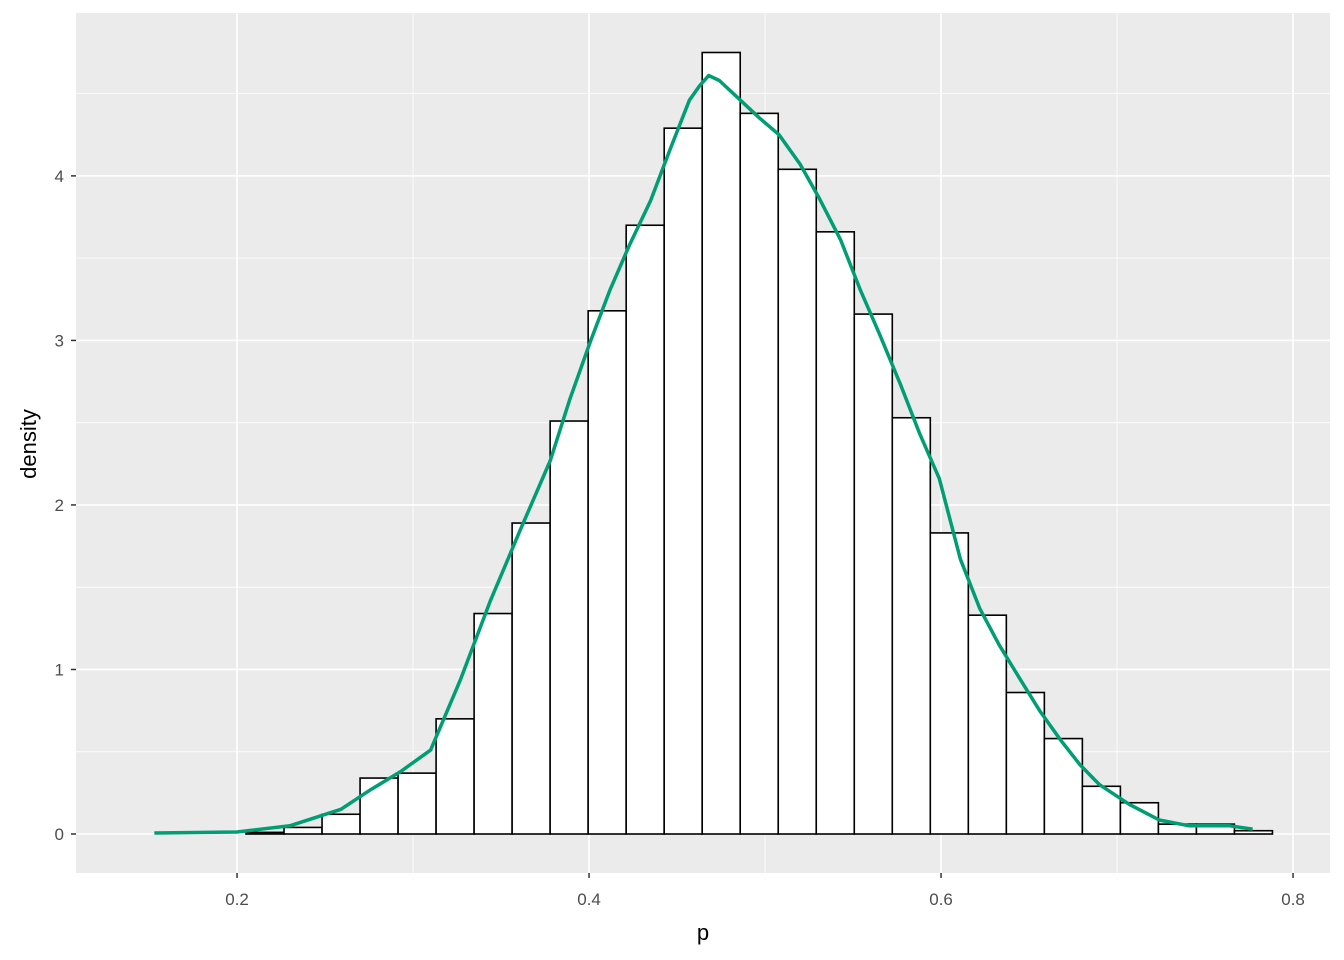 This screenshot has width=1344, height=960. Describe the element at coordinates (703, 932) in the screenshot. I see `x-axis-title: p` at that location.